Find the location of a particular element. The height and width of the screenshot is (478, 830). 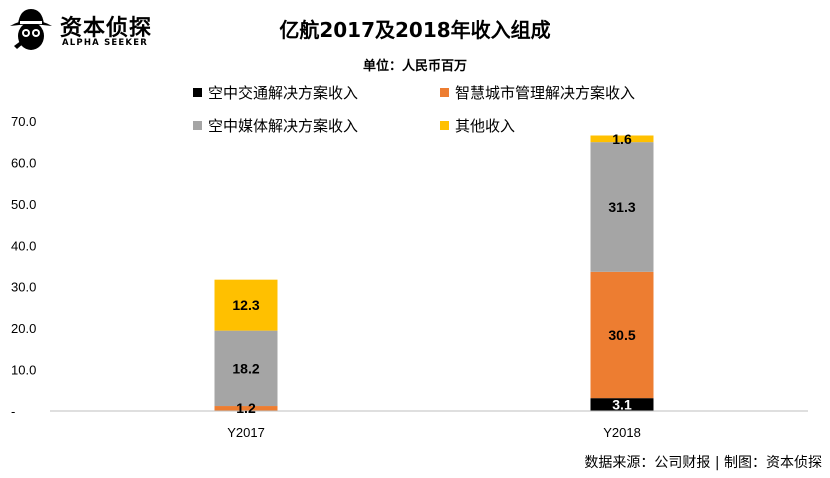

legend-item-smart-city: 智慧城市管理解决方案收入 is located at coordinates (537, 92).